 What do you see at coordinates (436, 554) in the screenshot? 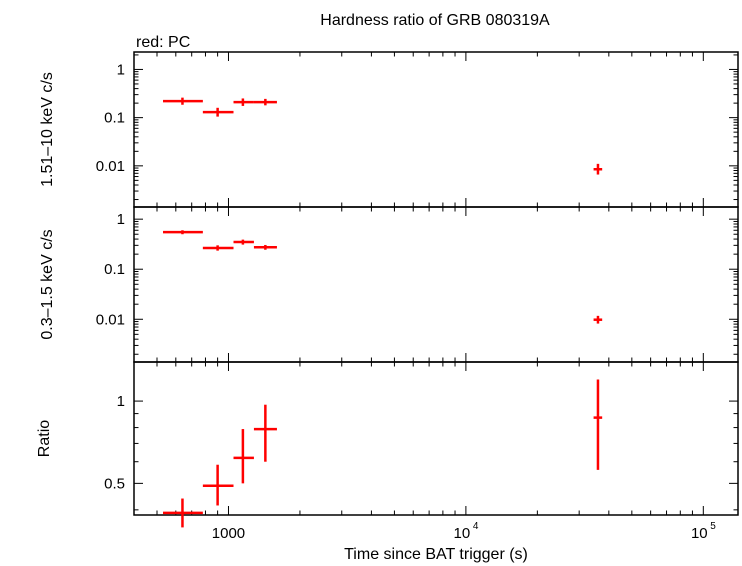
I see `x-axis-label: Time since BAT trigger (s)` at bounding box center [436, 554].